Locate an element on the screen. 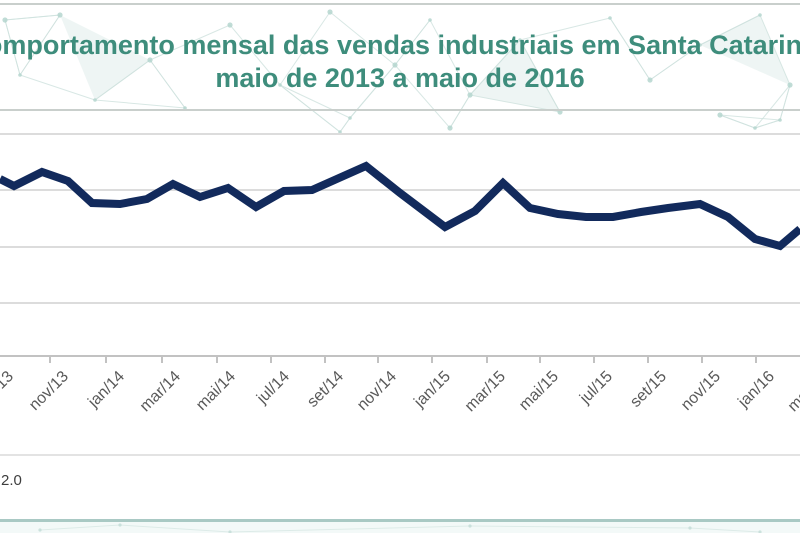 This screenshot has width=800, height=533. horizontal-divider is located at coordinates (400, 455).